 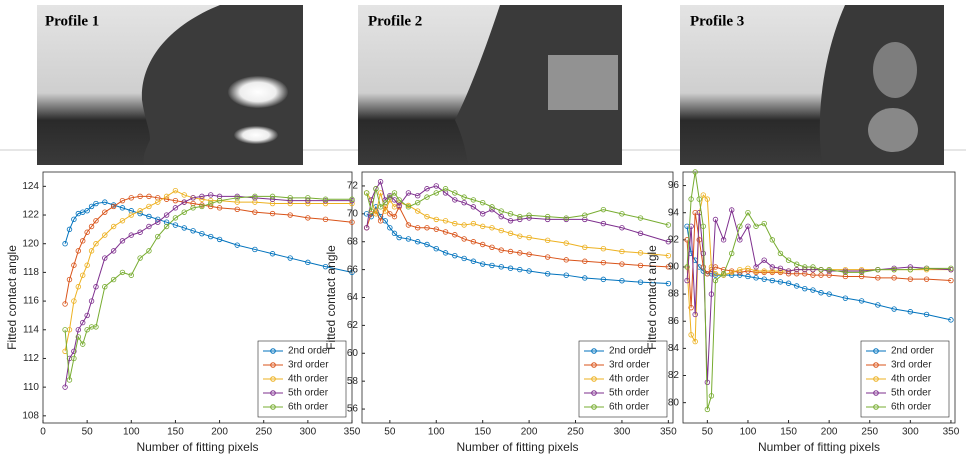 I want to click on y-tick-label: 70, so click(x=353, y=213).